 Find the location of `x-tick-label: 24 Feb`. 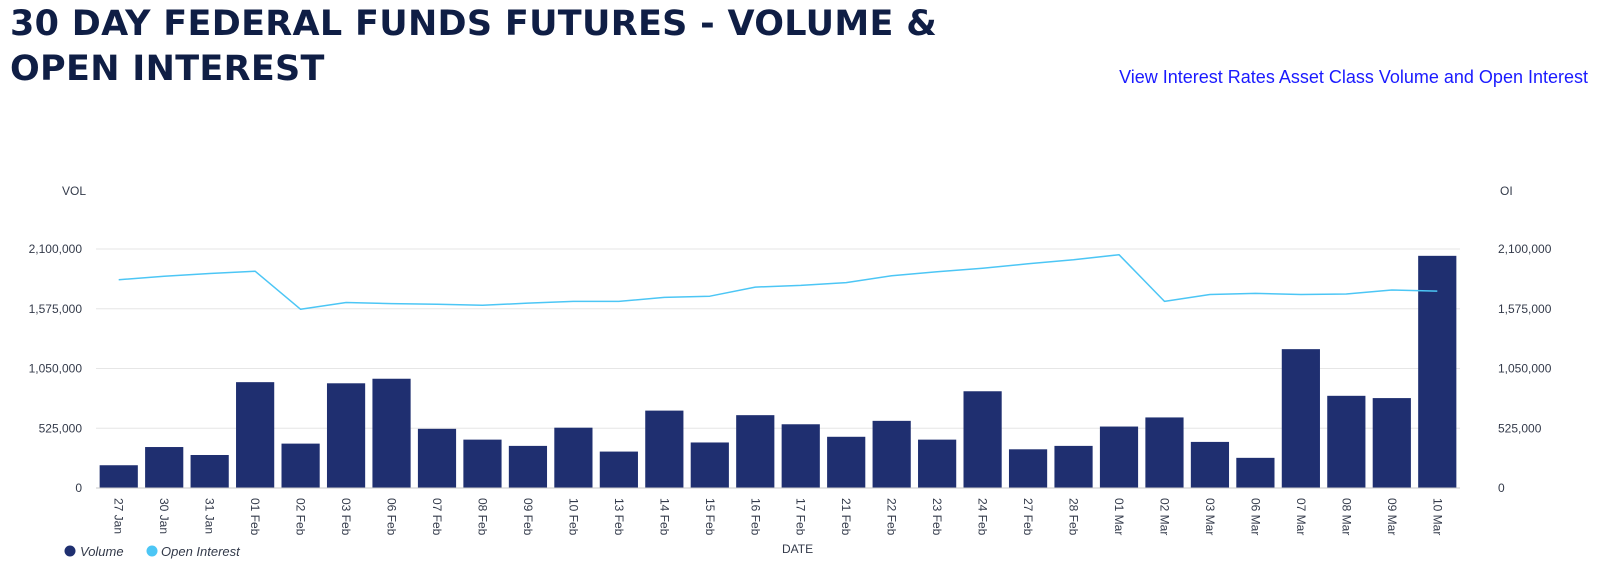

x-tick-label: 24 Feb is located at coordinates (983, 517).